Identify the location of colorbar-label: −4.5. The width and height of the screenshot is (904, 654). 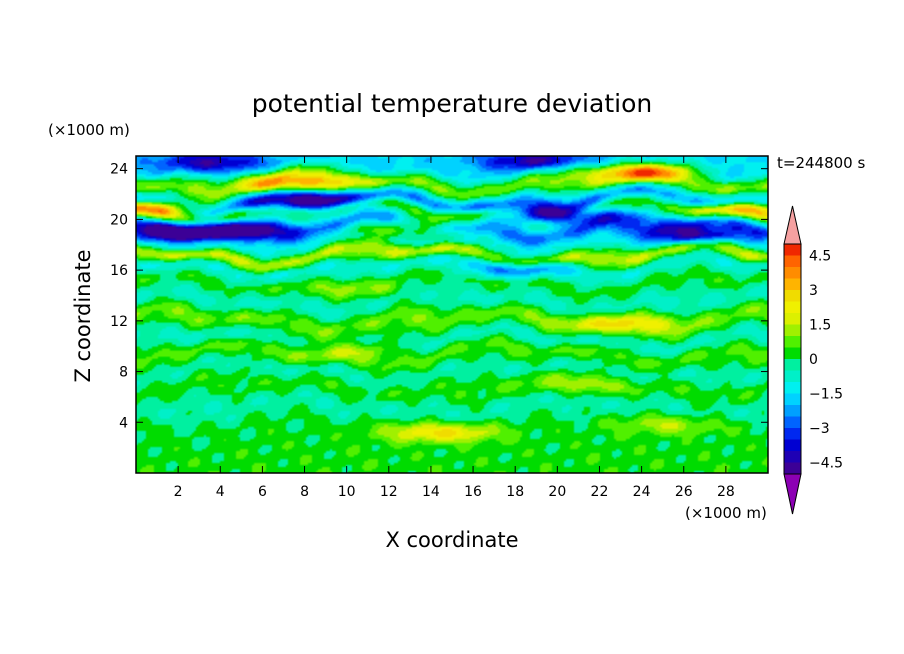
(826, 464).